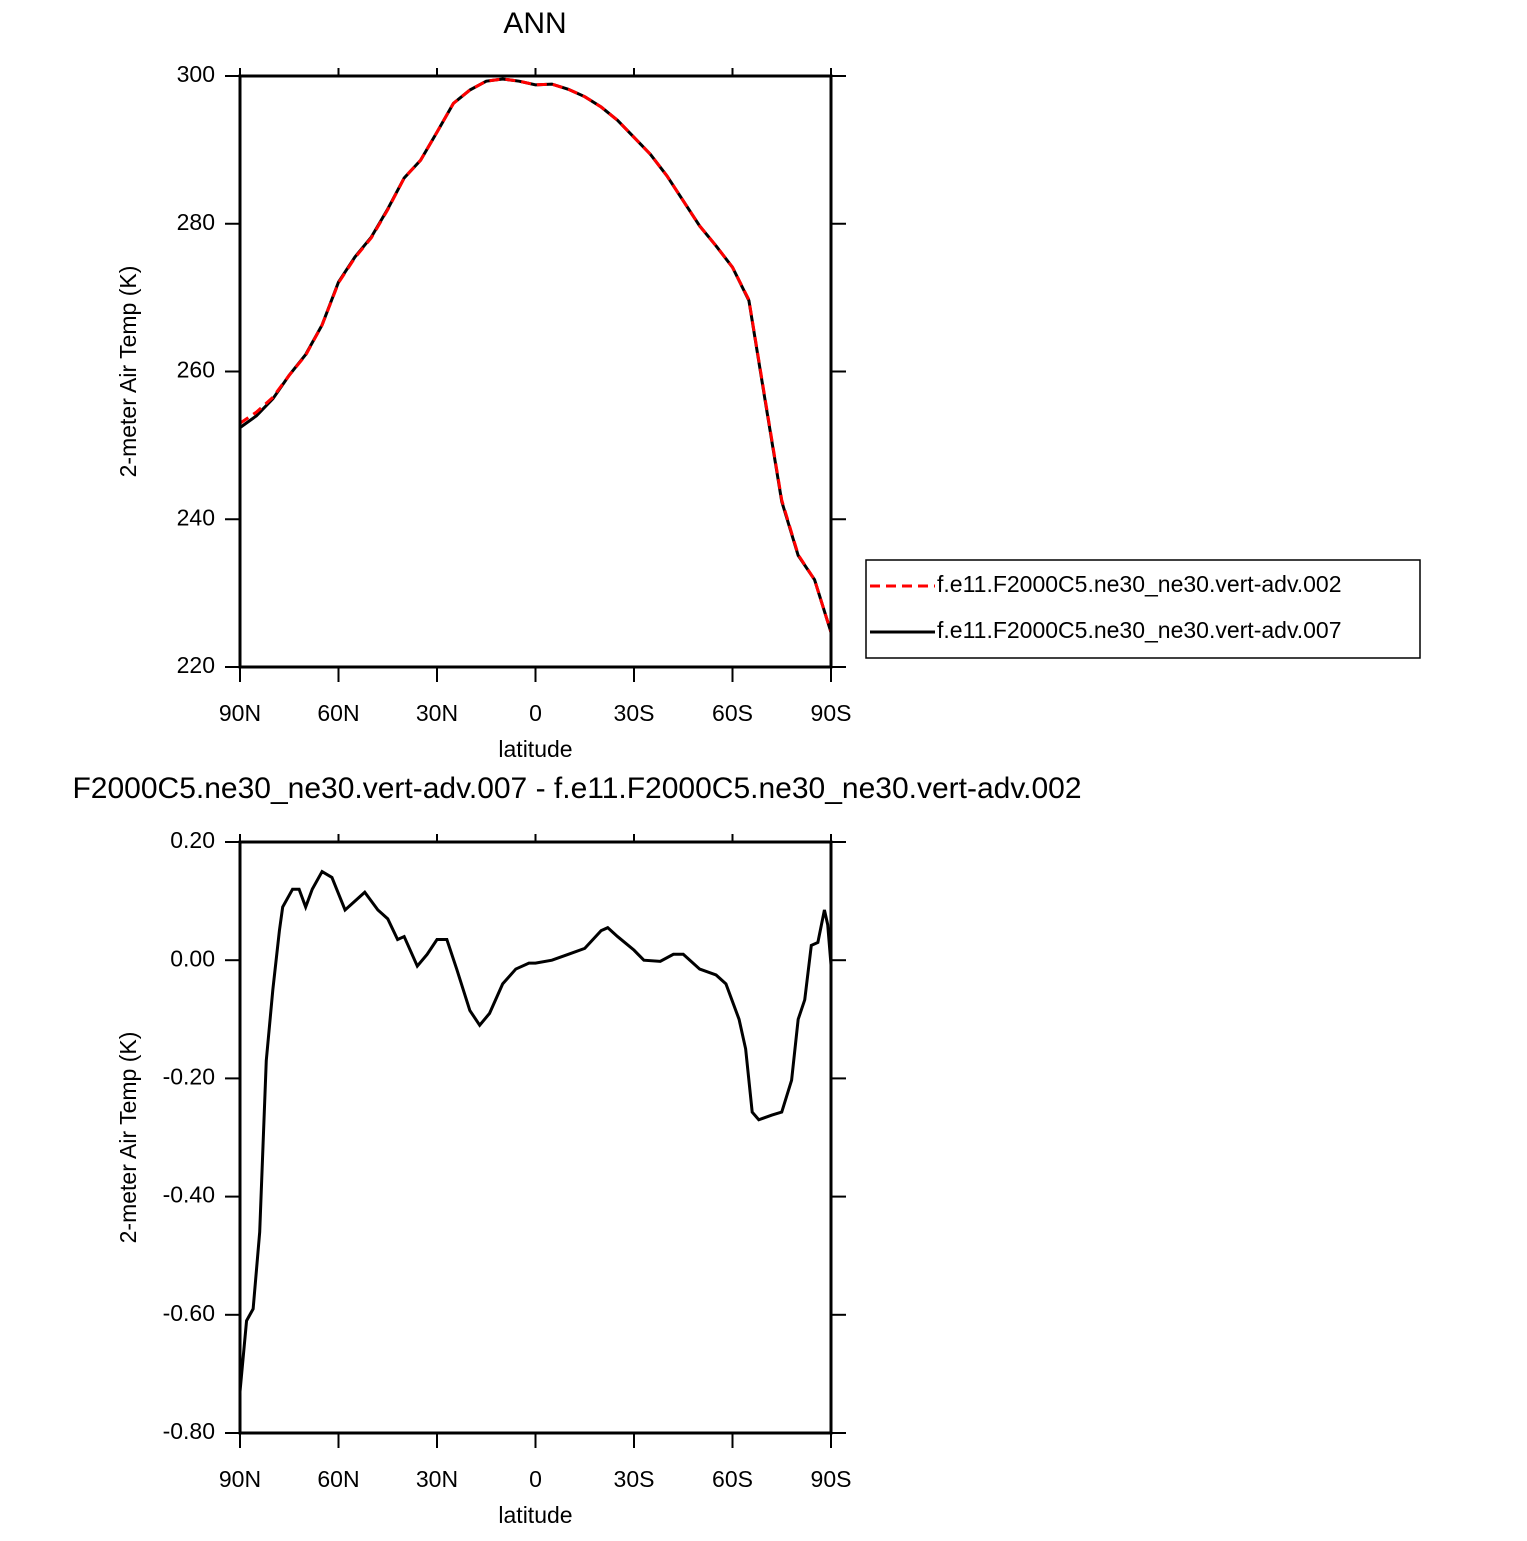 Image resolution: width=1527 pixels, height=1541 pixels. I want to click on y-tick-label: -0.60, so click(189, 1313).